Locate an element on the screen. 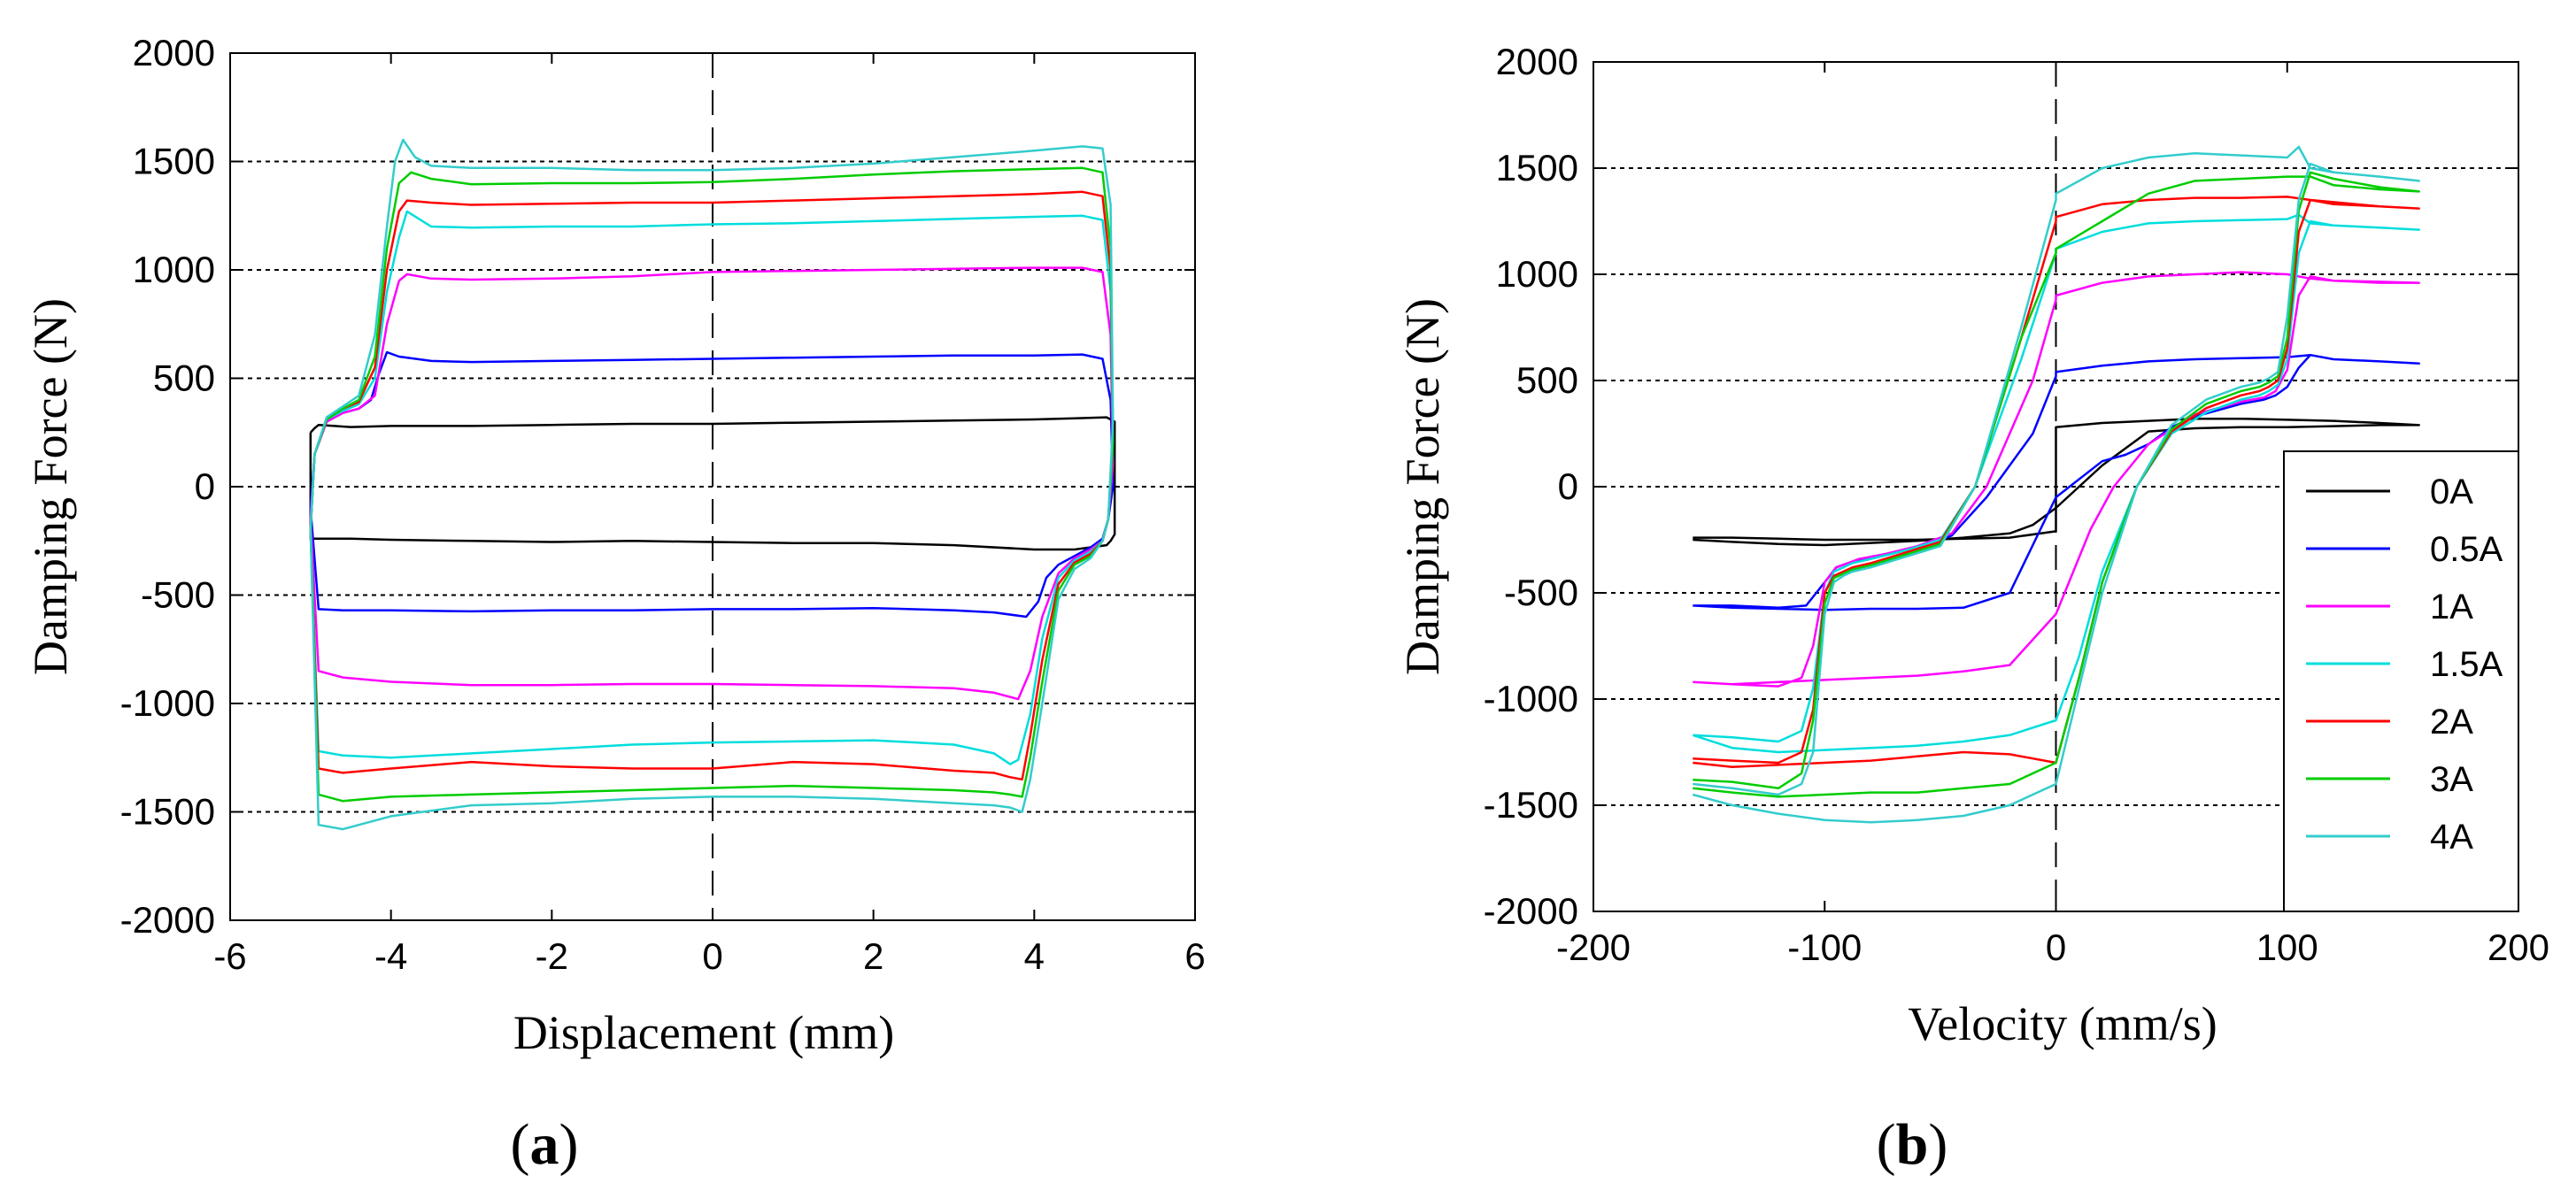 Image resolution: width=2576 pixels, height=1199 pixels. x-tick-label: 100 is located at coordinates (2287, 947).